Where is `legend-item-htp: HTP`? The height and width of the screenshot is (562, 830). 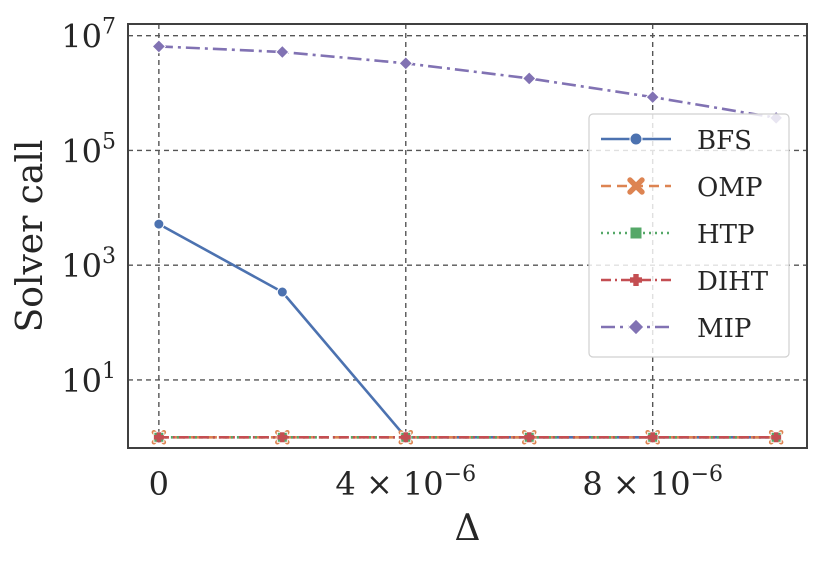
legend-item-htp: HTP is located at coordinates (678, 235).